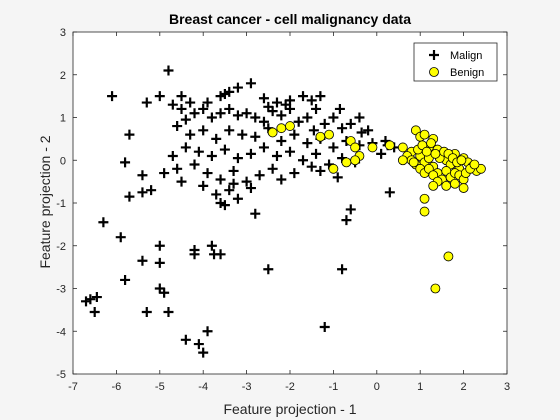  What do you see at coordinates (61, 247) in the screenshot?
I see `y-tick-label: -2` at bounding box center [61, 247].